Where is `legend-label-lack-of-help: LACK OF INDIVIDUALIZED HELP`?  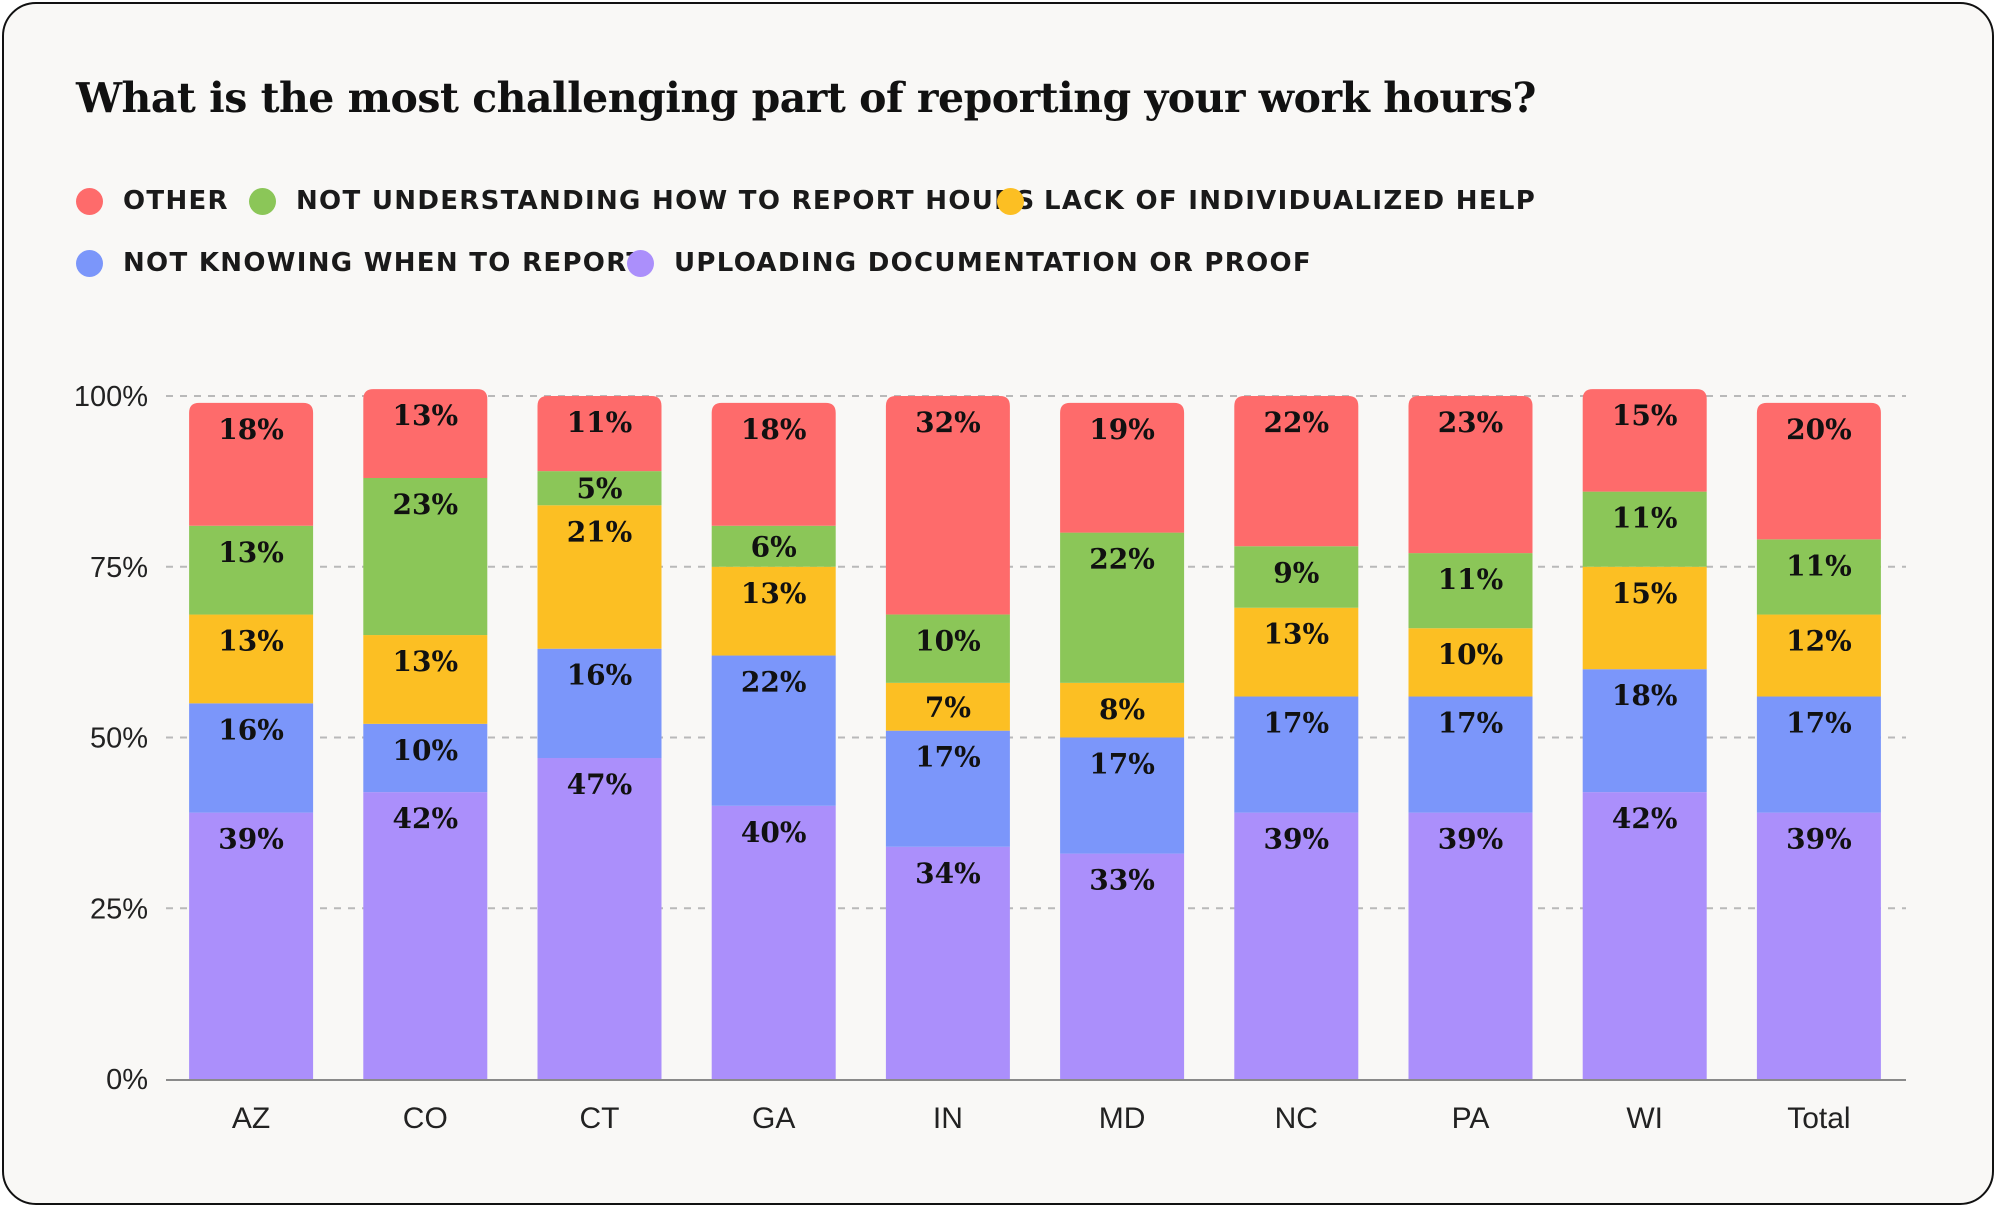 legend-label-lack-of-help: LACK OF INDIVIDUALIZED HELP is located at coordinates (1290, 201).